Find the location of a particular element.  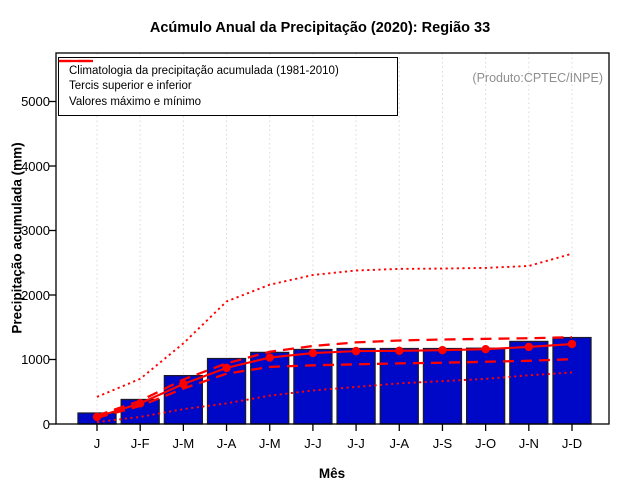

y-tick-label: 5000 is located at coordinates (35, 101).